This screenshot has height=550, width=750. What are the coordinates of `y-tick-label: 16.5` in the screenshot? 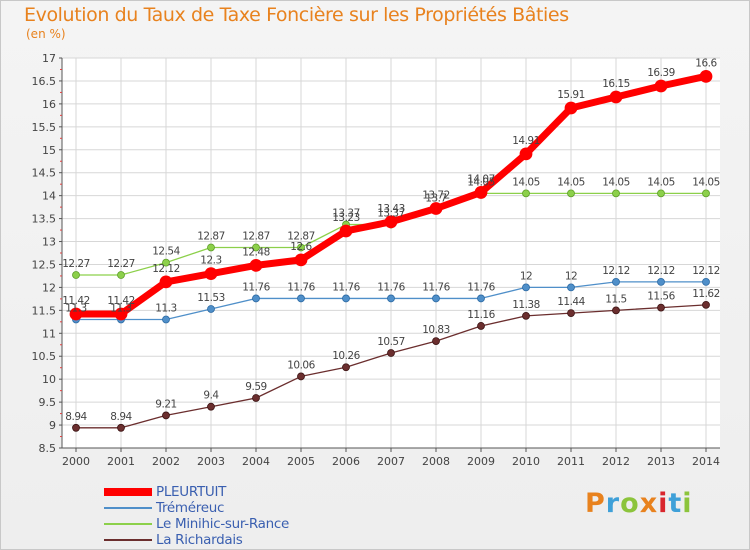 It's located at (44, 81).